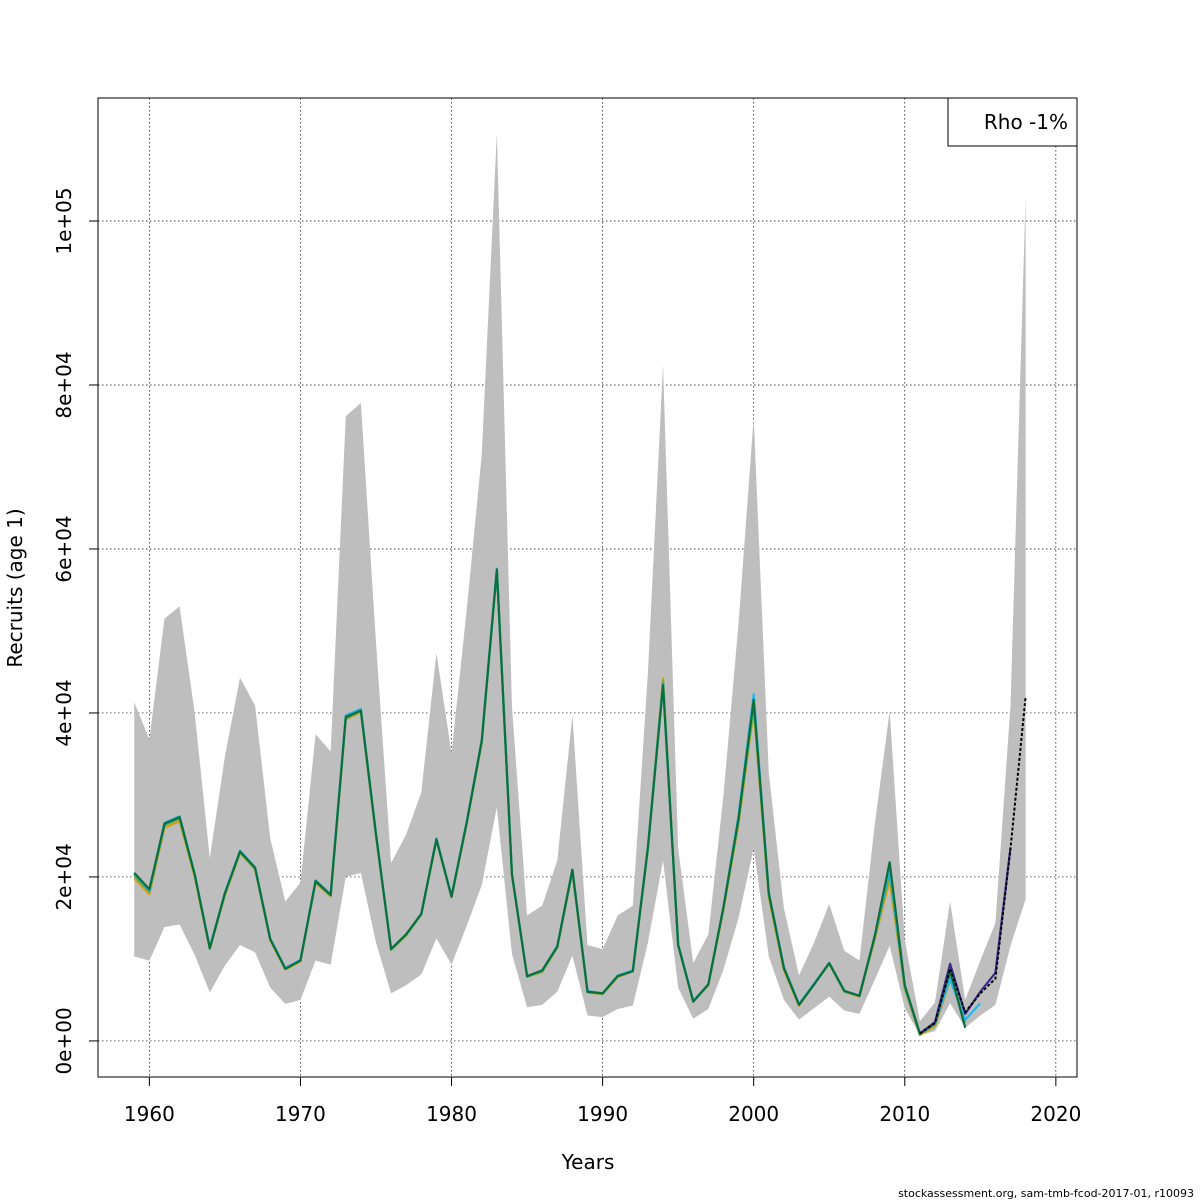  Describe the element at coordinates (602, 1114) in the screenshot. I see `x-tick-label: 1990` at that location.